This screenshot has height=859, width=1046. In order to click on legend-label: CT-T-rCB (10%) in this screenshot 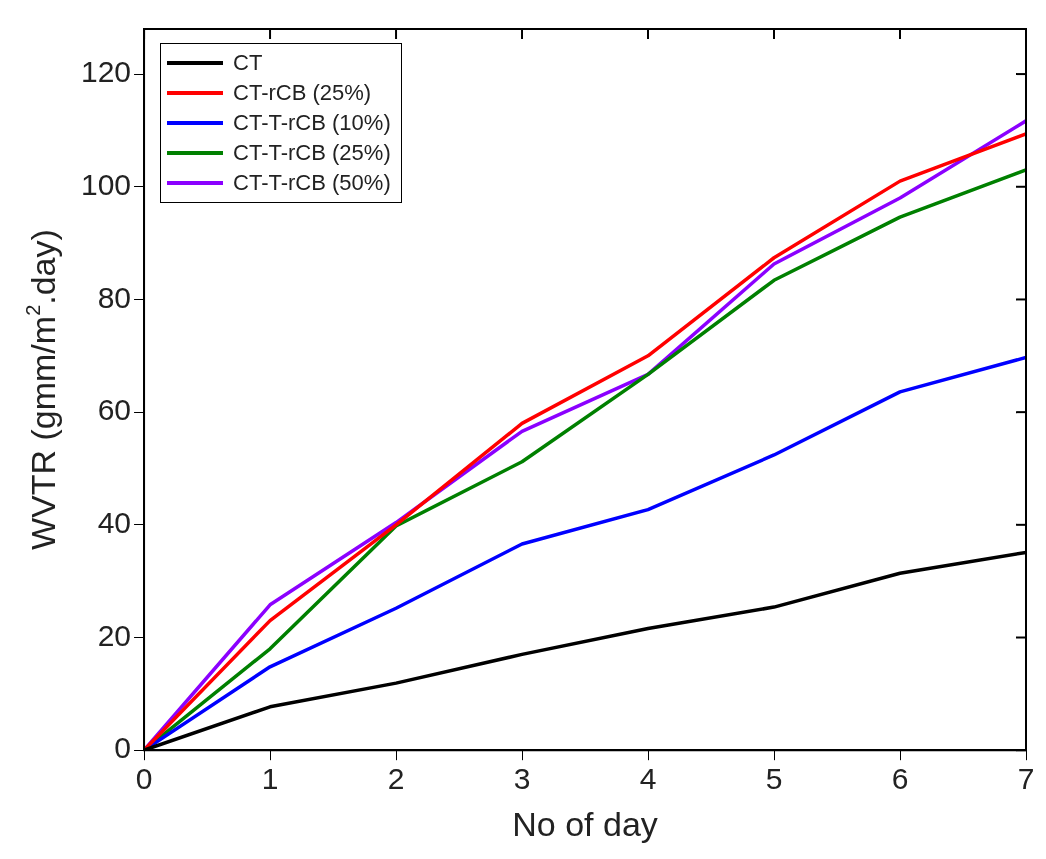, I will do `click(312, 123)`.